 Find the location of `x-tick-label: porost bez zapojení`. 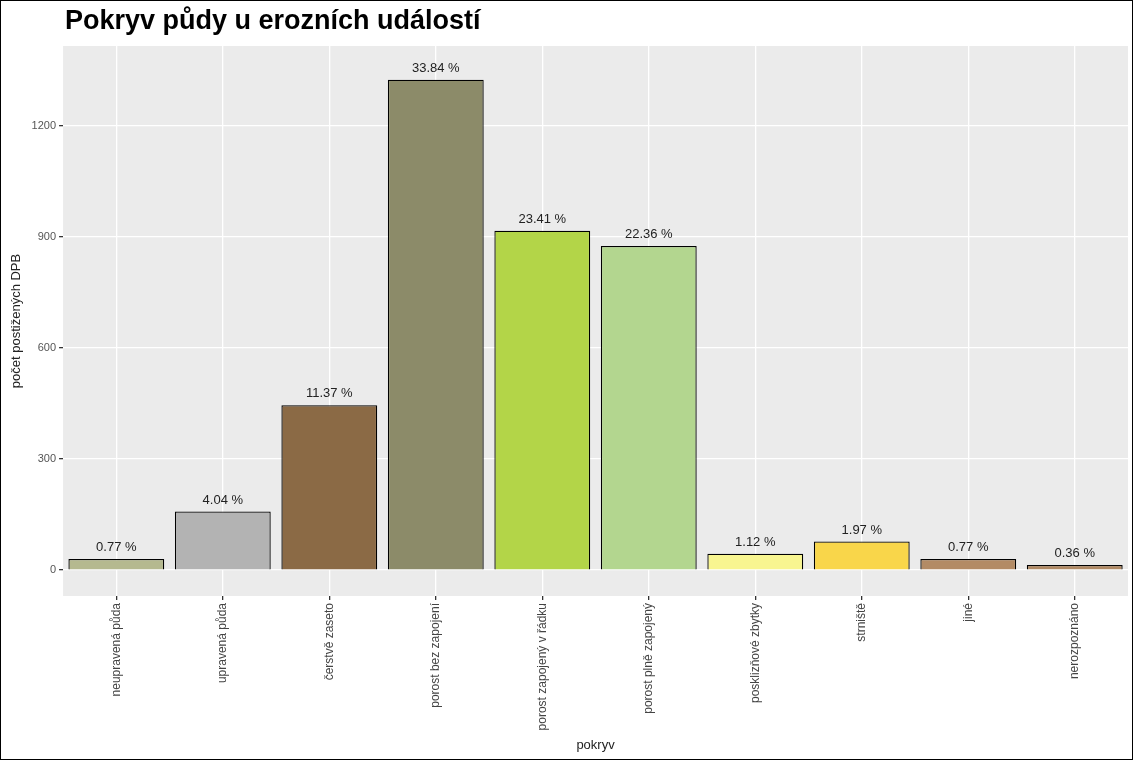

x-tick-label: porost bez zapojení is located at coordinates (435, 655).